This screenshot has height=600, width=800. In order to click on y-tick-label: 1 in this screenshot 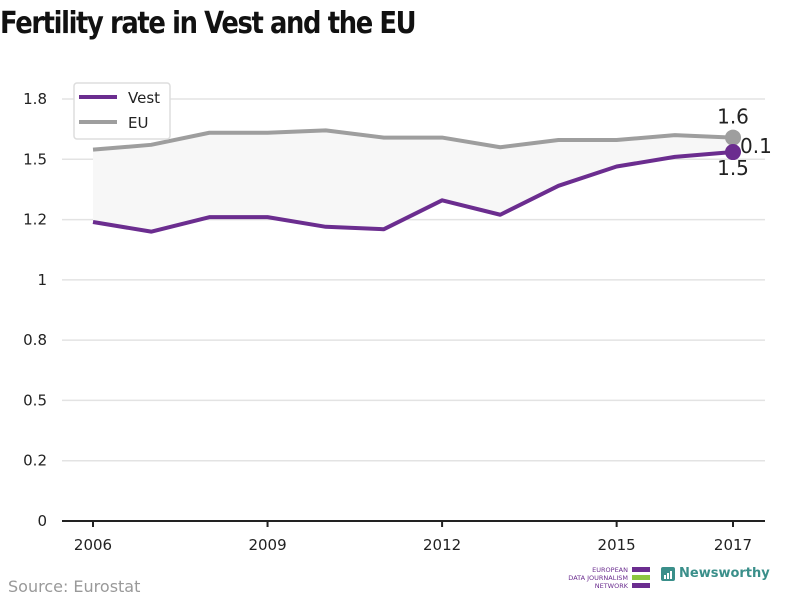, I will do `click(42, 280)`.